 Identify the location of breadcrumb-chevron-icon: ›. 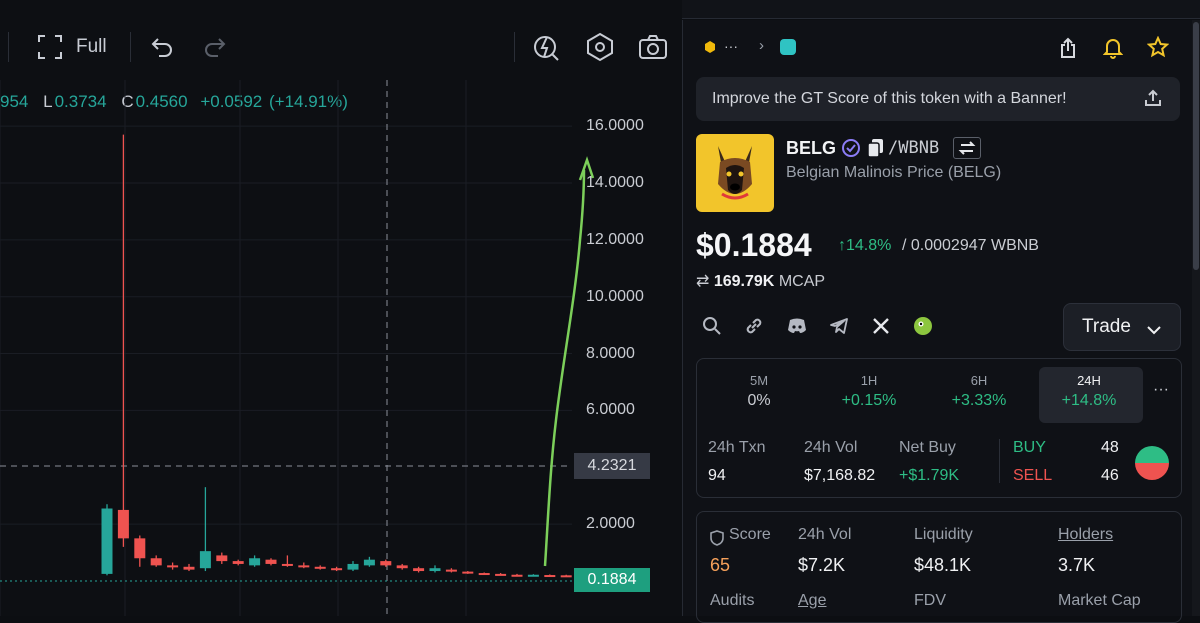
(761, 45).